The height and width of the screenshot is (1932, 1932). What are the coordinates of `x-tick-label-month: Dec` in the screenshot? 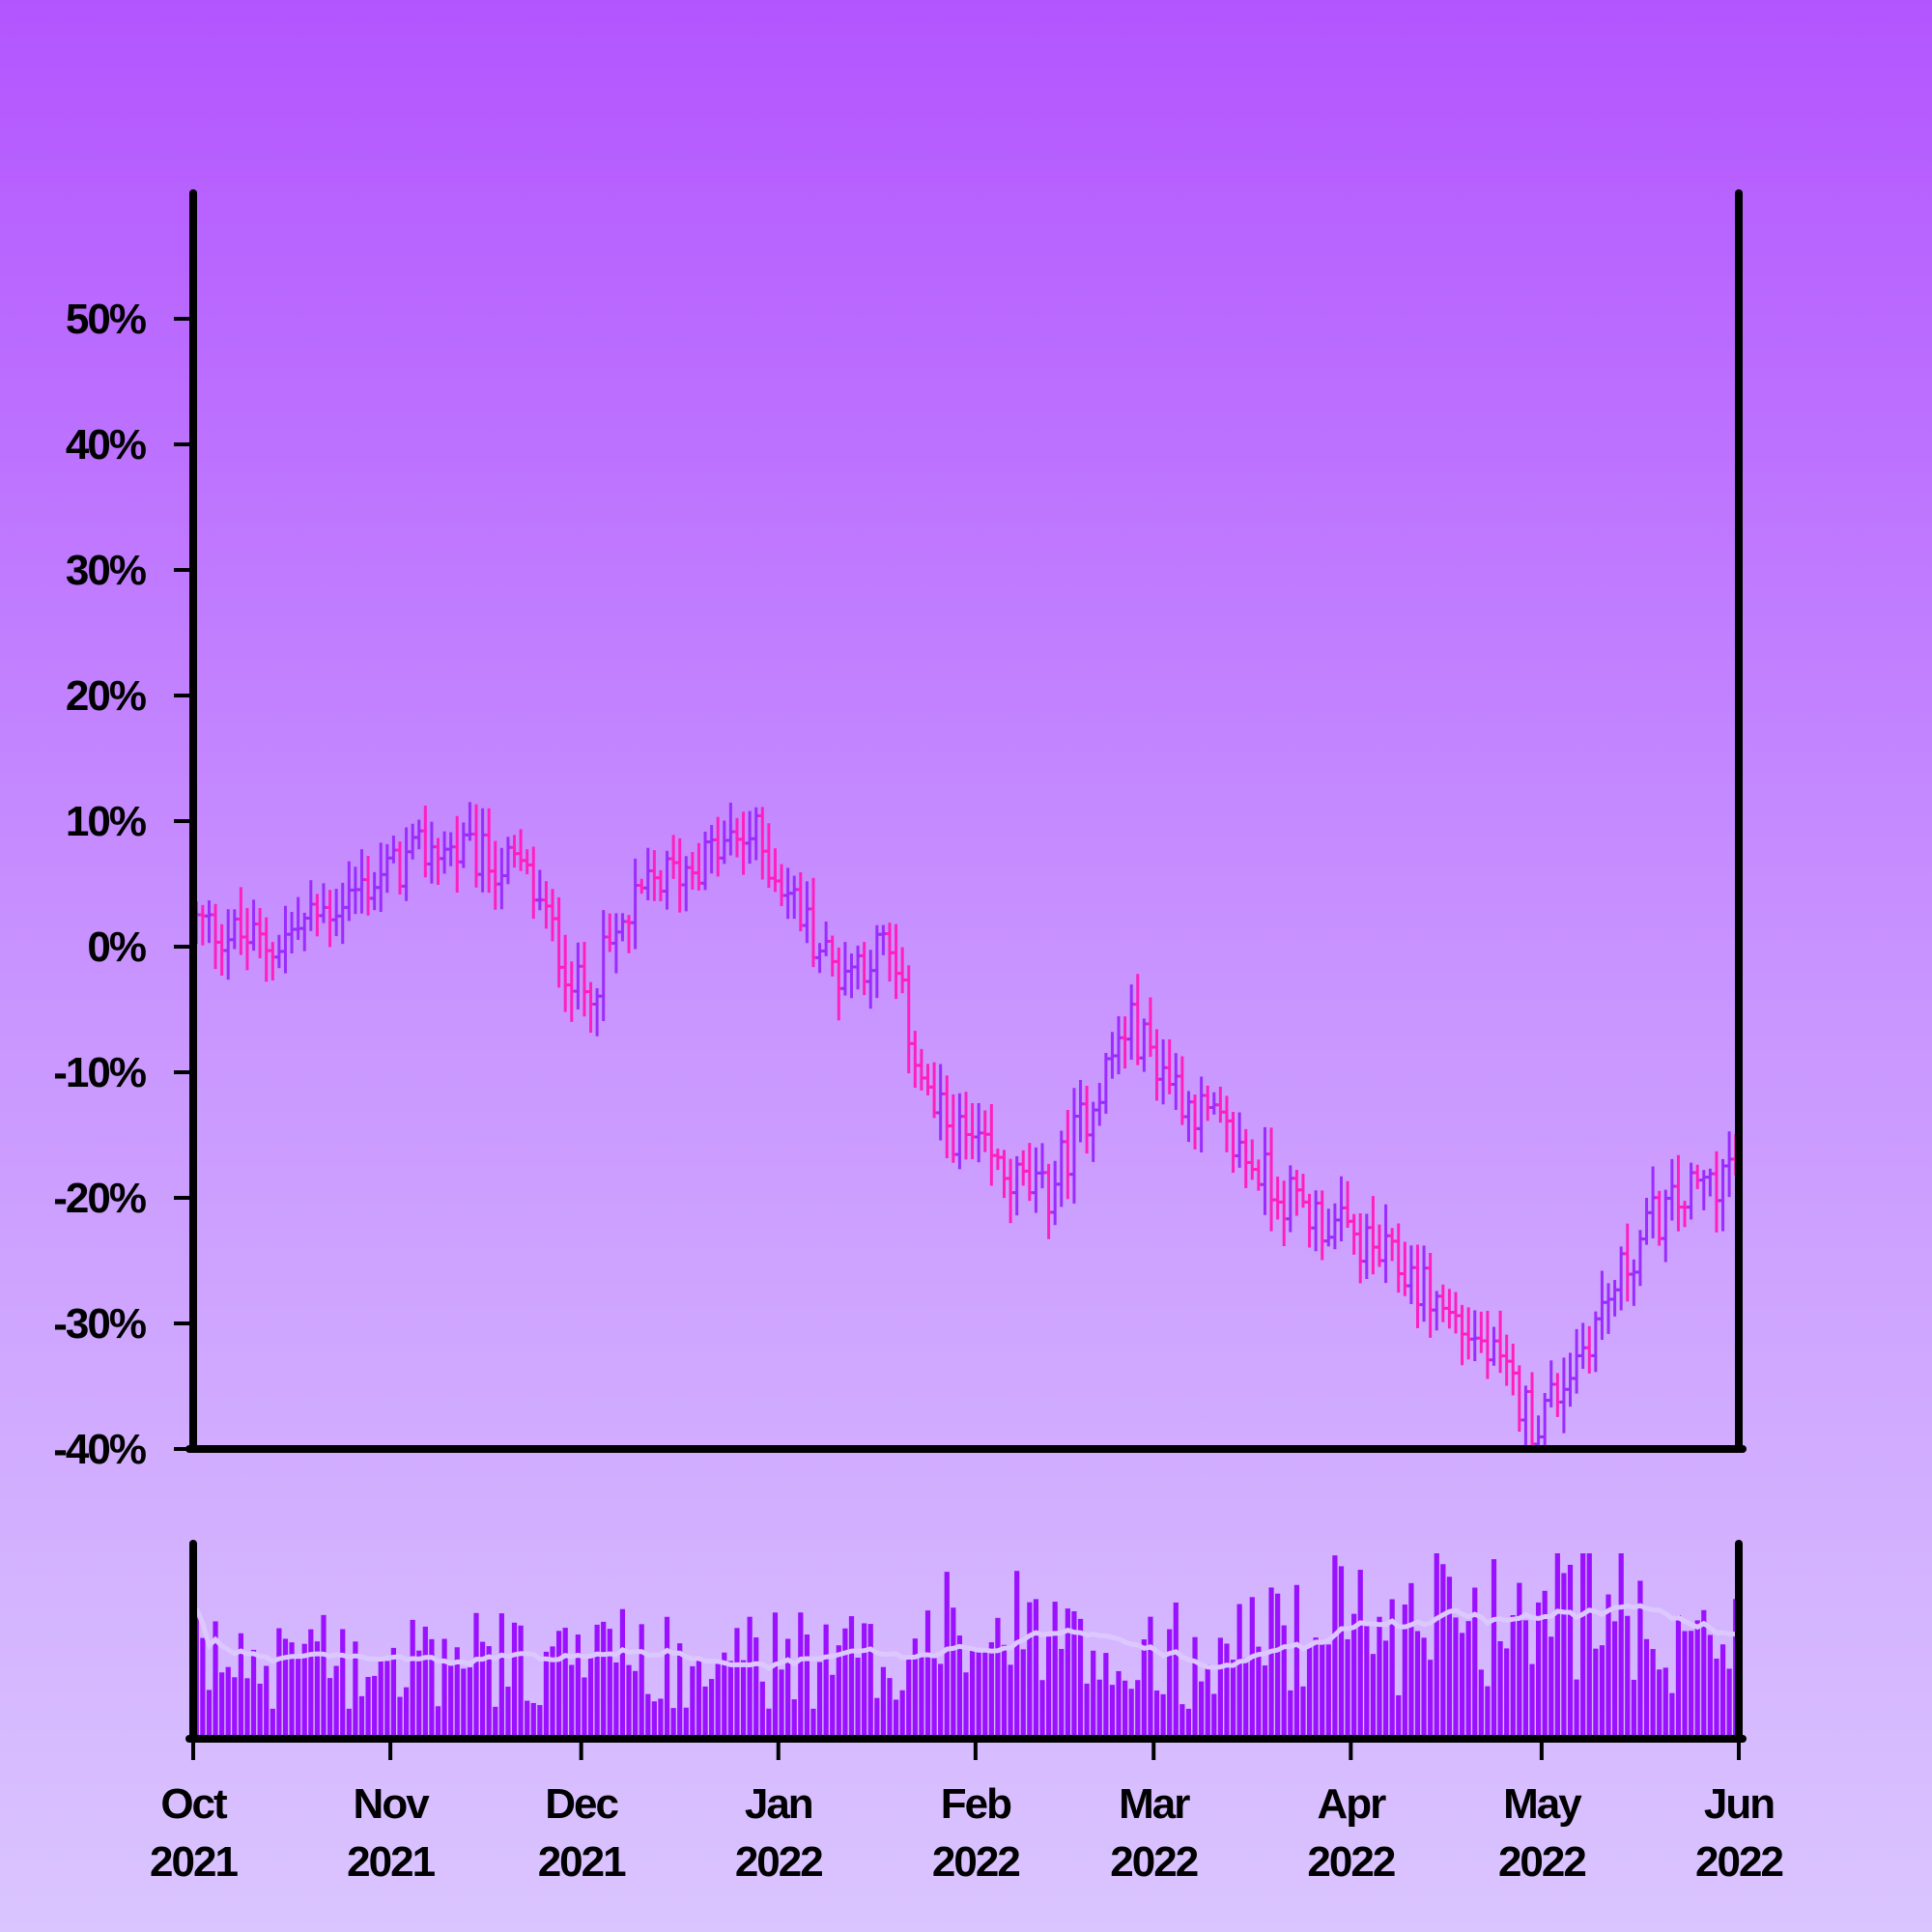 It's located at (581, 1804).